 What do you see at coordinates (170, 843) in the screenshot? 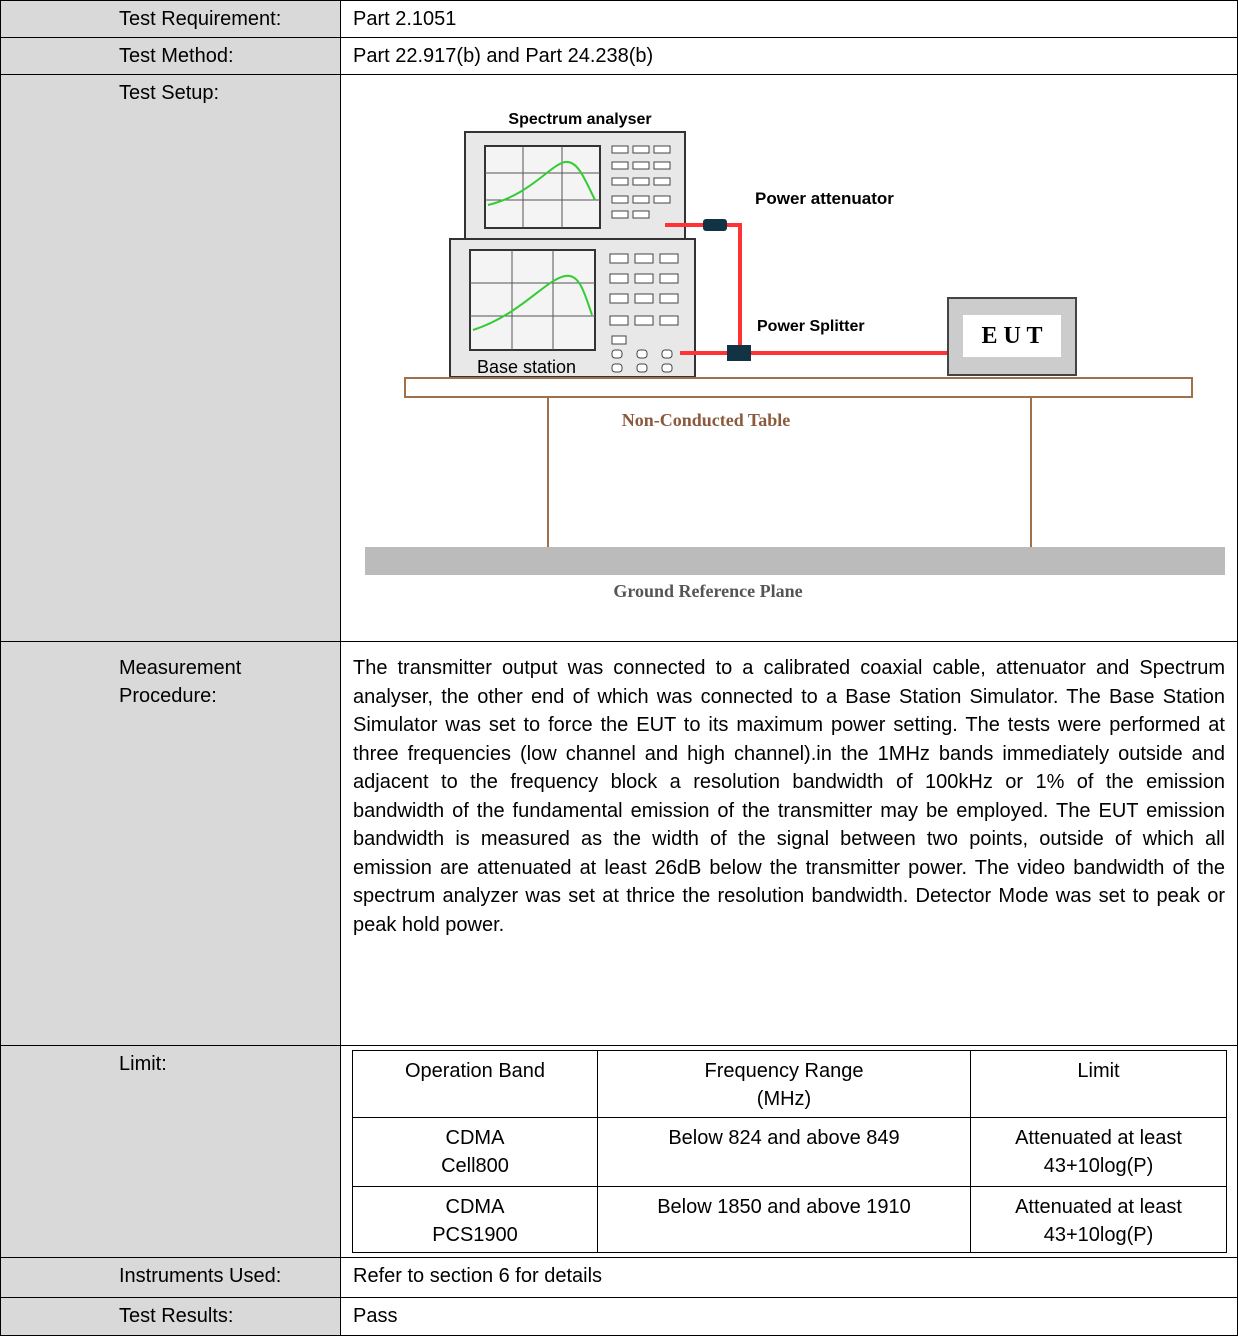
I see `label-cell: Measurement Procedure:` at bounding box center [170, 843].